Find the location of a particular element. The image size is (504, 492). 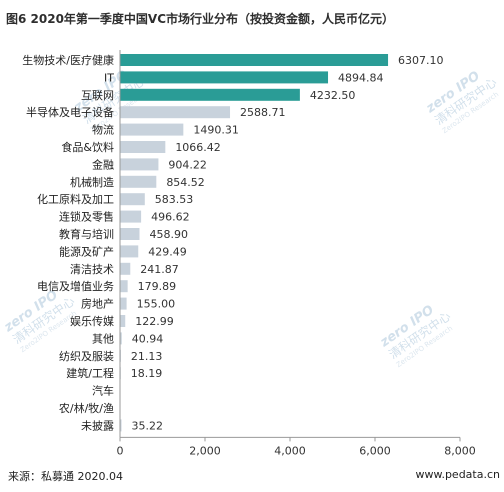

value-label: 1066.42 is located at coordinates (198, 147).